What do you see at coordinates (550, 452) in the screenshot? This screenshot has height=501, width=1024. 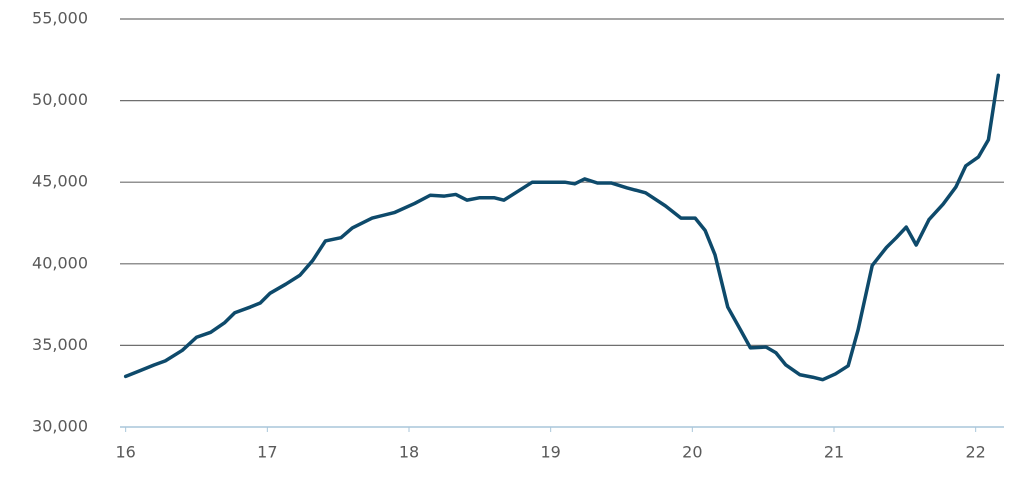 I see `x-tick-label: 19` at bounding box center [550, 452].